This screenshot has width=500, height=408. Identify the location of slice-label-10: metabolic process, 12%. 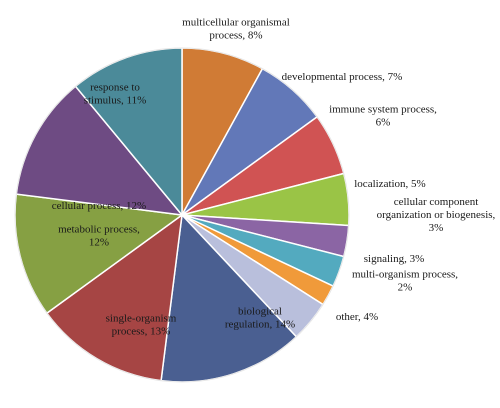
(99, 236).